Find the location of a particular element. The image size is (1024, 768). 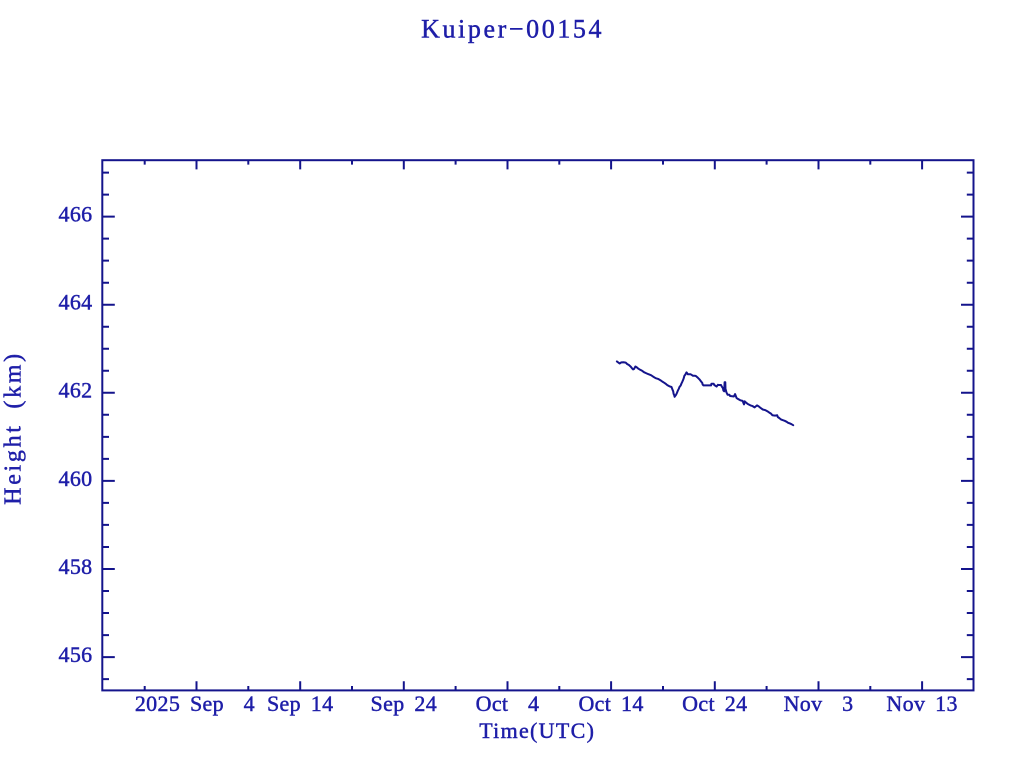

svg-text: 2025 Sep 4 is located at coordinates (195, 703).